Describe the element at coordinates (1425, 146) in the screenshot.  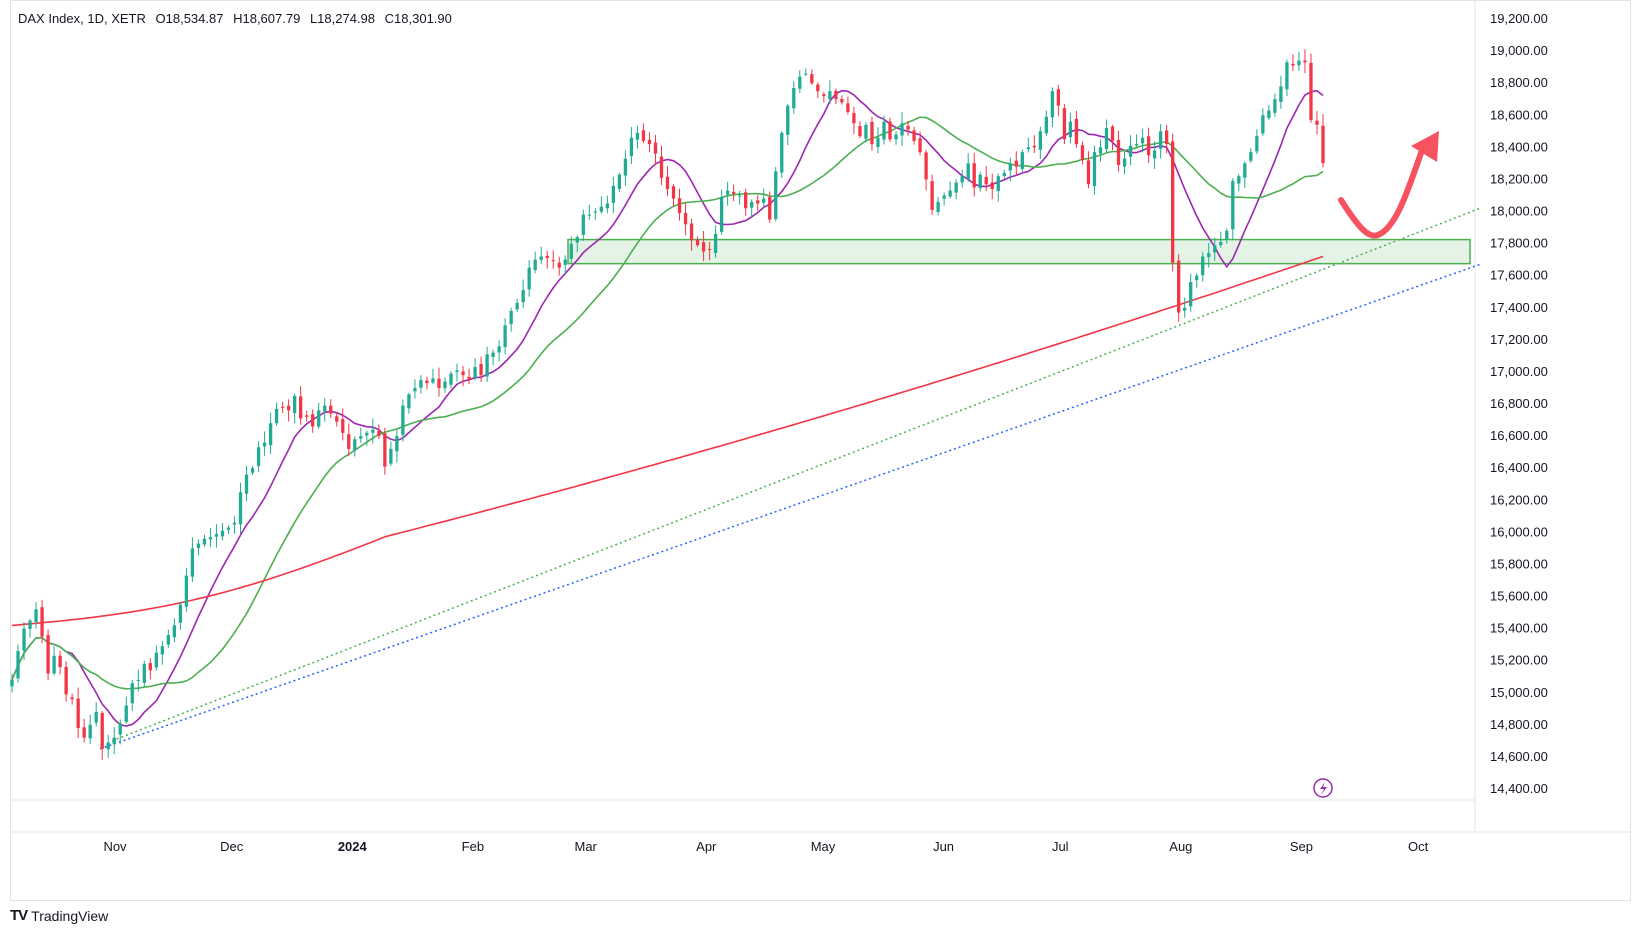
I see `arrow-head` at that location.